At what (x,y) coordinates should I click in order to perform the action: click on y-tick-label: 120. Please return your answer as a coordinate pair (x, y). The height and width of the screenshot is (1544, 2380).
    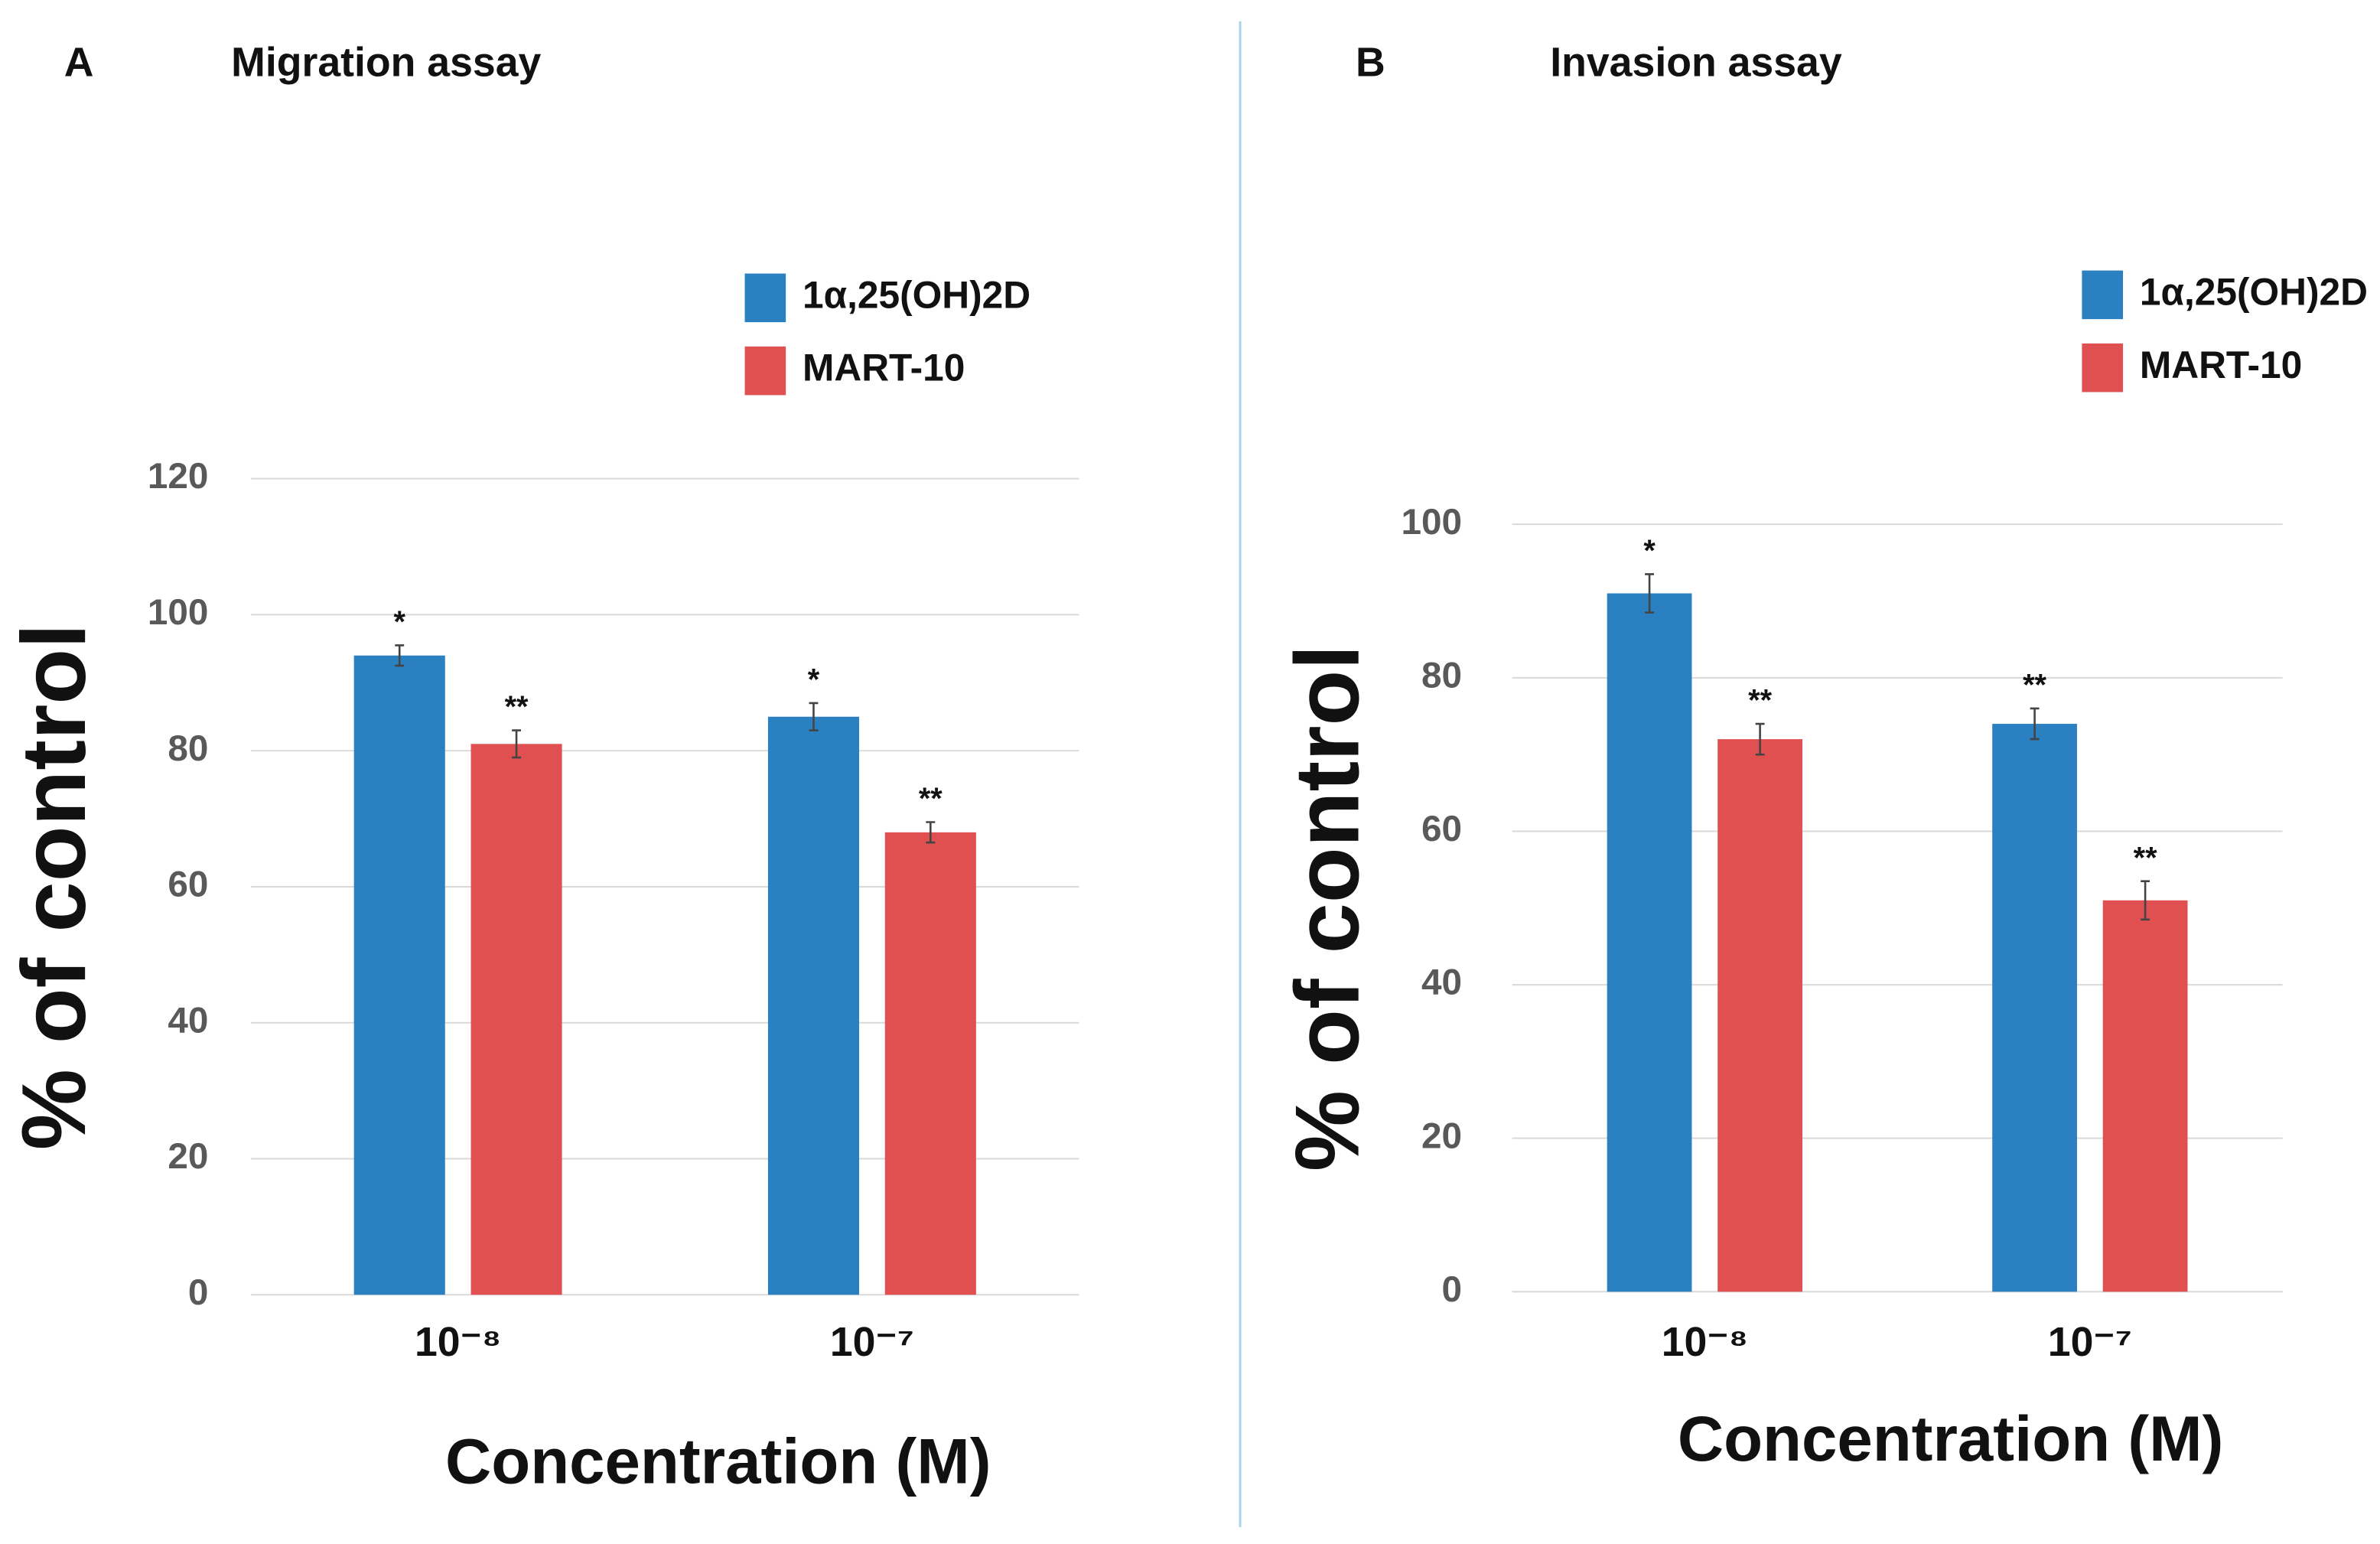
    Looking at the image, I should click on (178, 476).